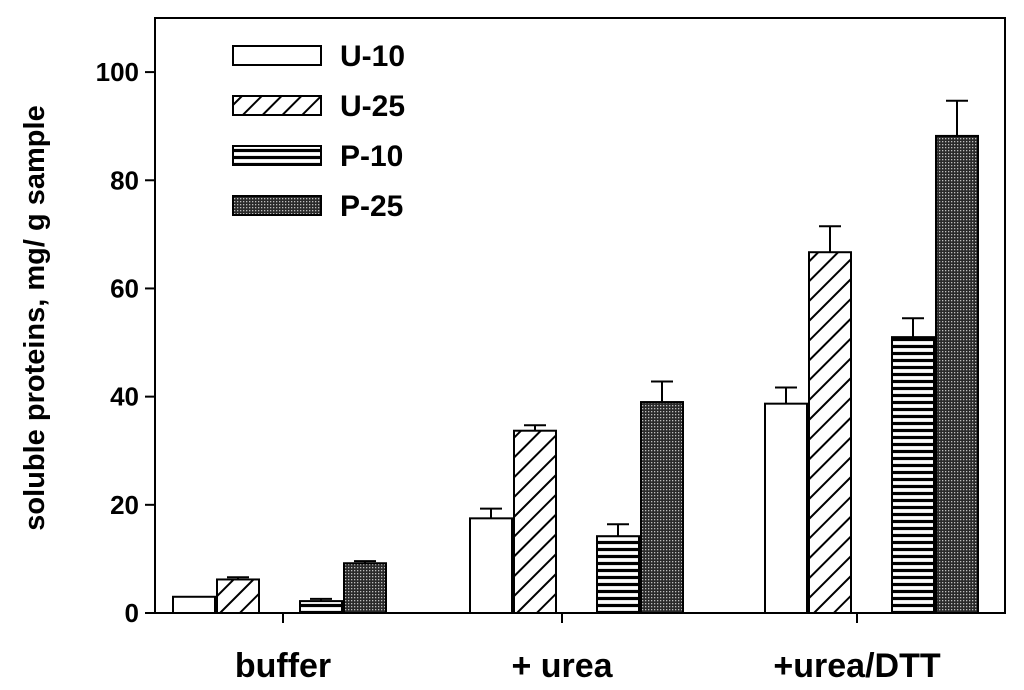 This screenshot has height=690, width=1024. I want to click on y-tick-label: 100, so click(117, 72).